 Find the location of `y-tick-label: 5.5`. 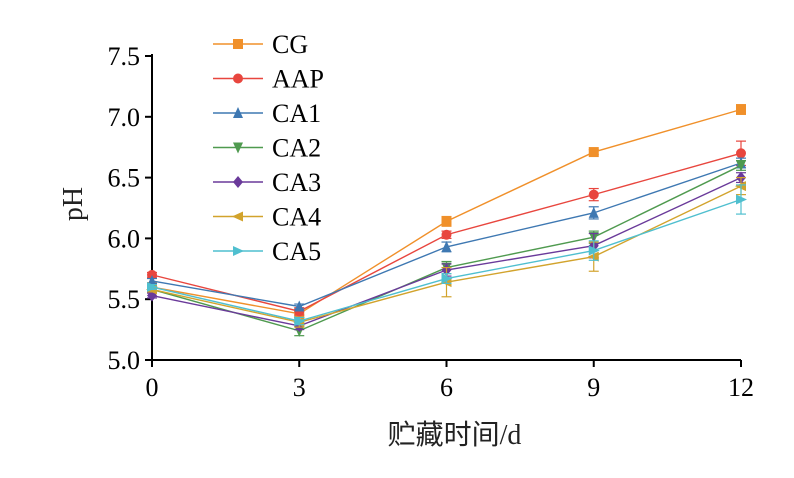

y-tick-label: 5.5 is located at coordinates (124, 299).